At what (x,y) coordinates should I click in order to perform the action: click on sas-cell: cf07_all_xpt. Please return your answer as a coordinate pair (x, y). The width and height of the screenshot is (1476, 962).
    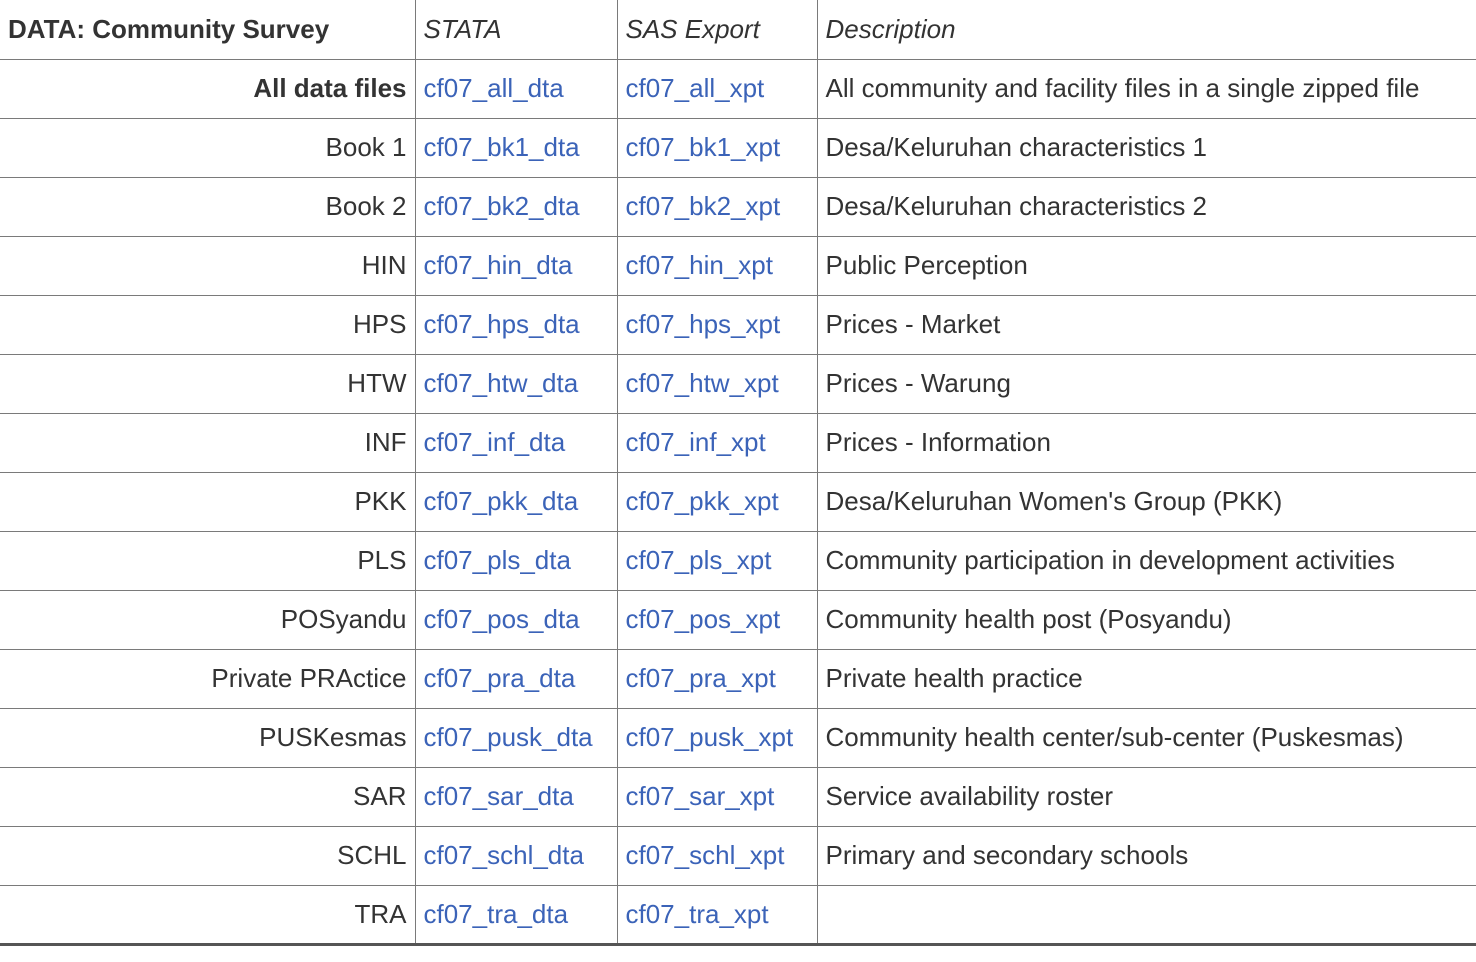
    Looking at the image, I should click on (717, 89).